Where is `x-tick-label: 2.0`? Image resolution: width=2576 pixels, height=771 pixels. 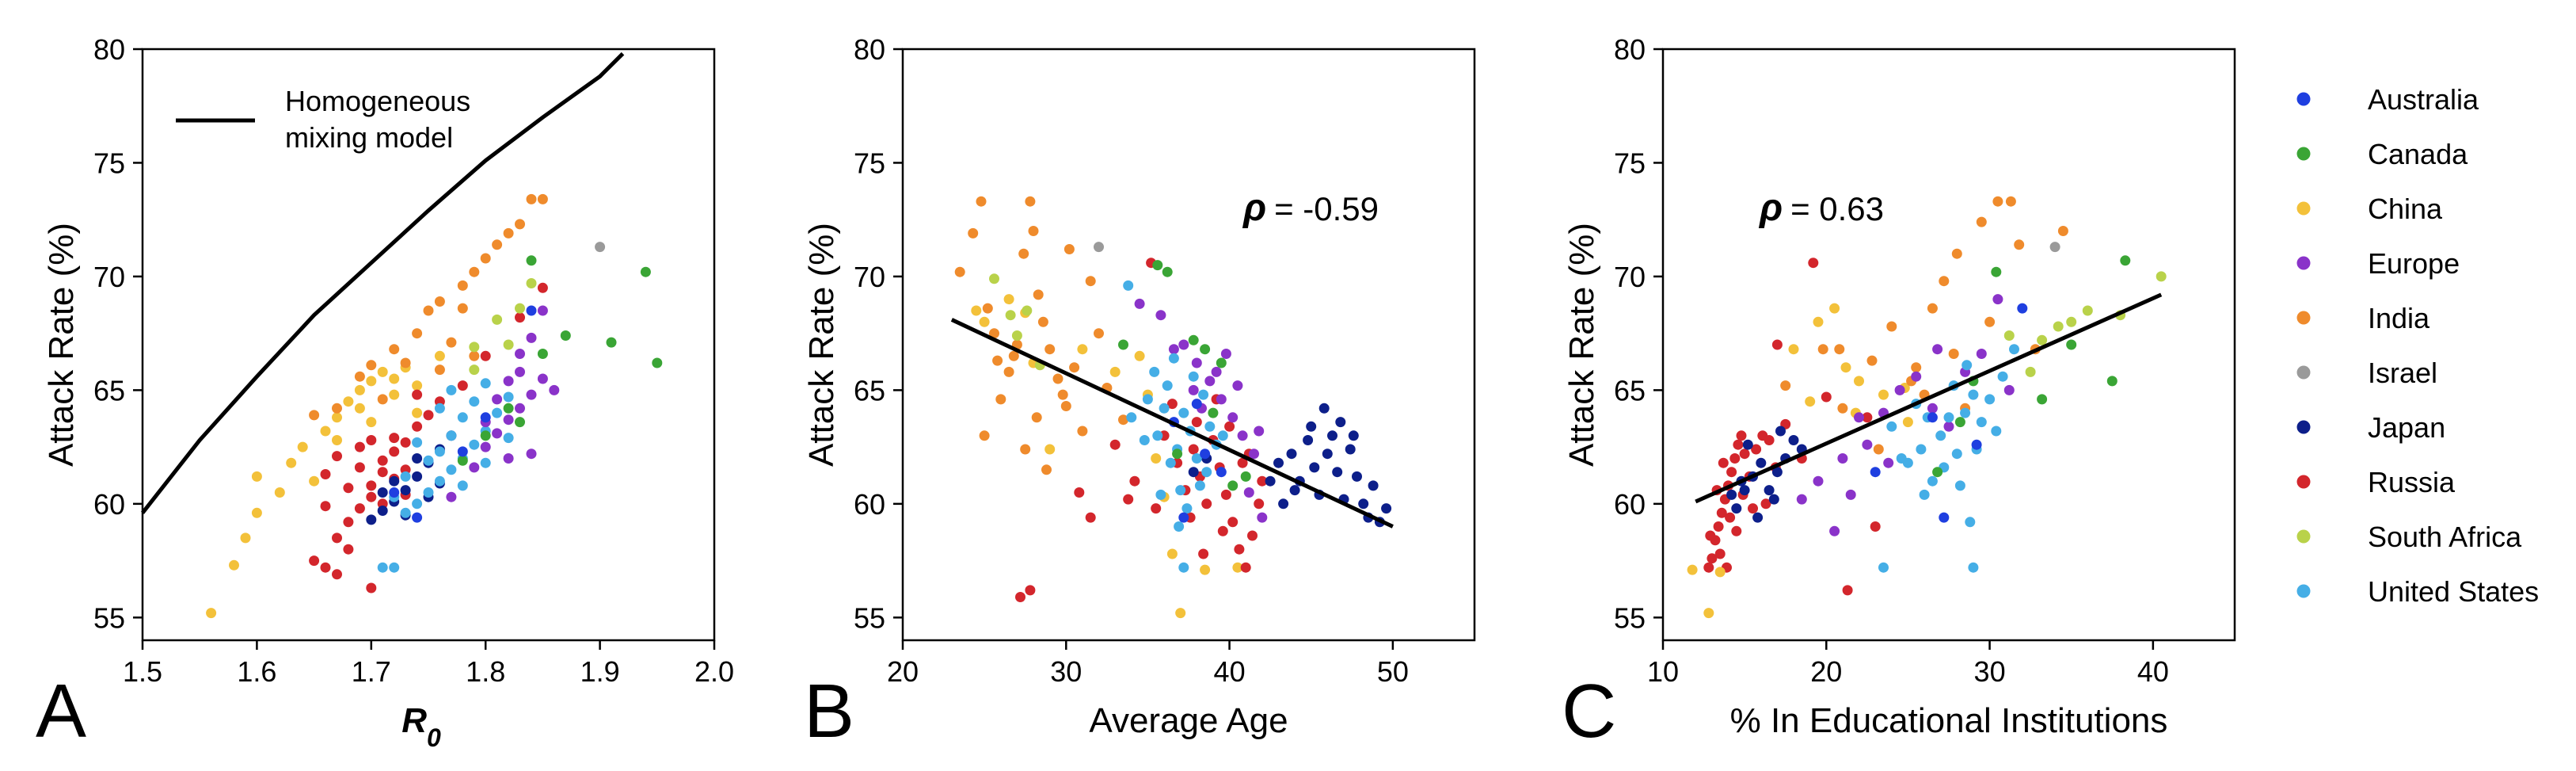
x-tick-label: 2.0 is located at coordinates (714, 671).